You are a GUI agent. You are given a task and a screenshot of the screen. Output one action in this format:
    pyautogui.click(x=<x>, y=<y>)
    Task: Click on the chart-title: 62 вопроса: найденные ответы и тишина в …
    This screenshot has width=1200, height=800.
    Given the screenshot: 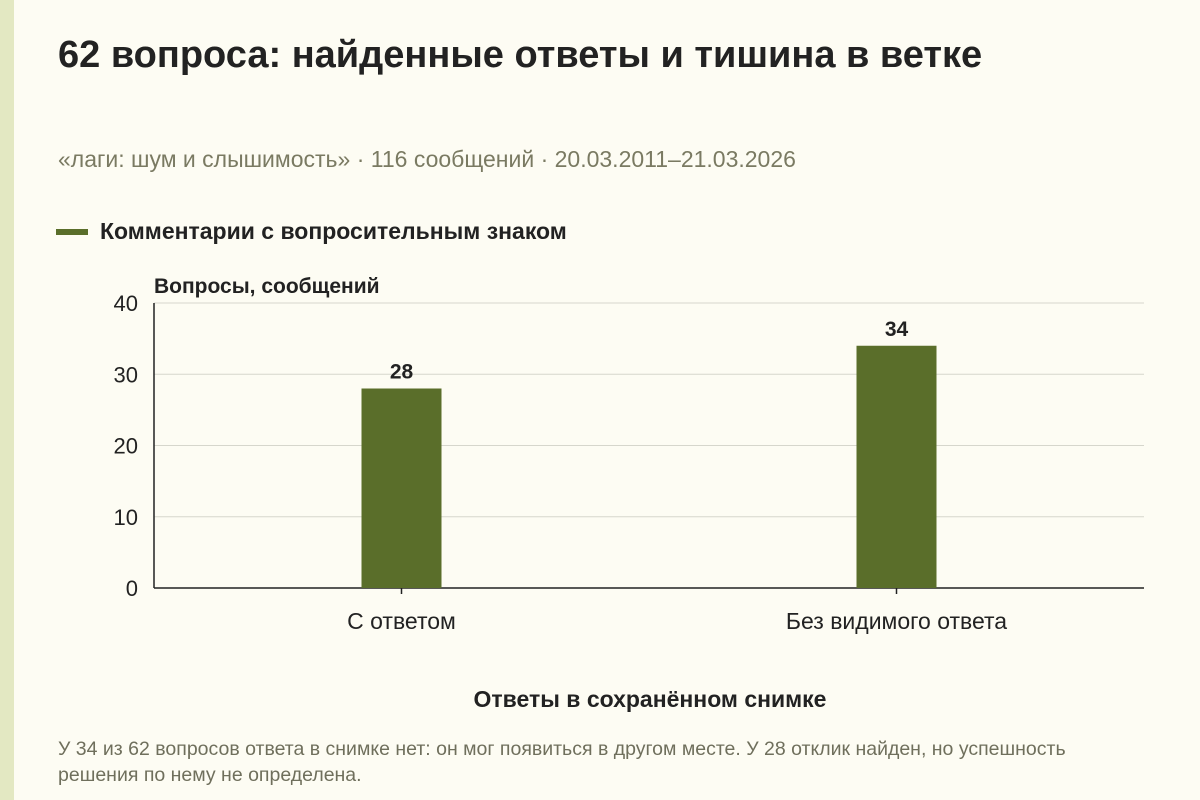 What is the action you would take?
    pyautogui.click(x=520, y=55)
    